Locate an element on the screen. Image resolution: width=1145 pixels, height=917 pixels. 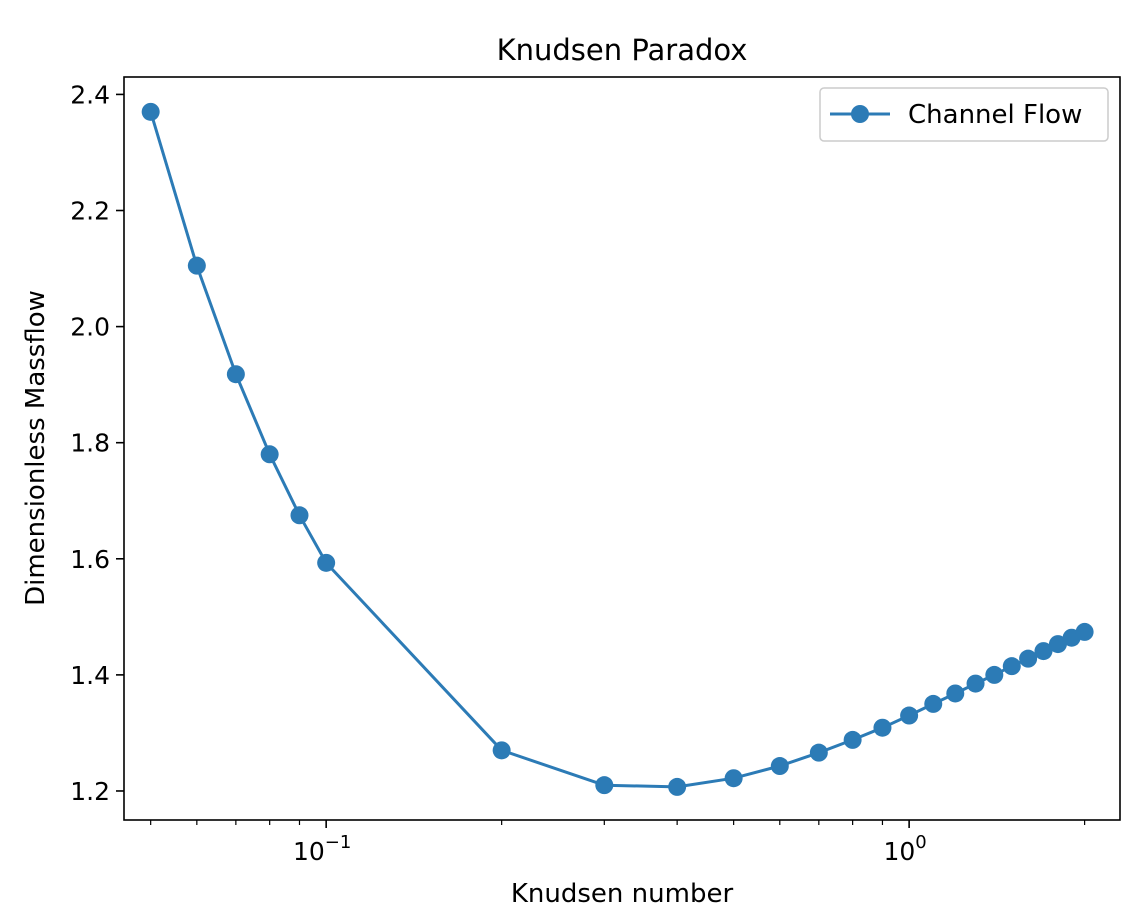
x-axis-label: Knudsen number is located at coordinates (622, 894).